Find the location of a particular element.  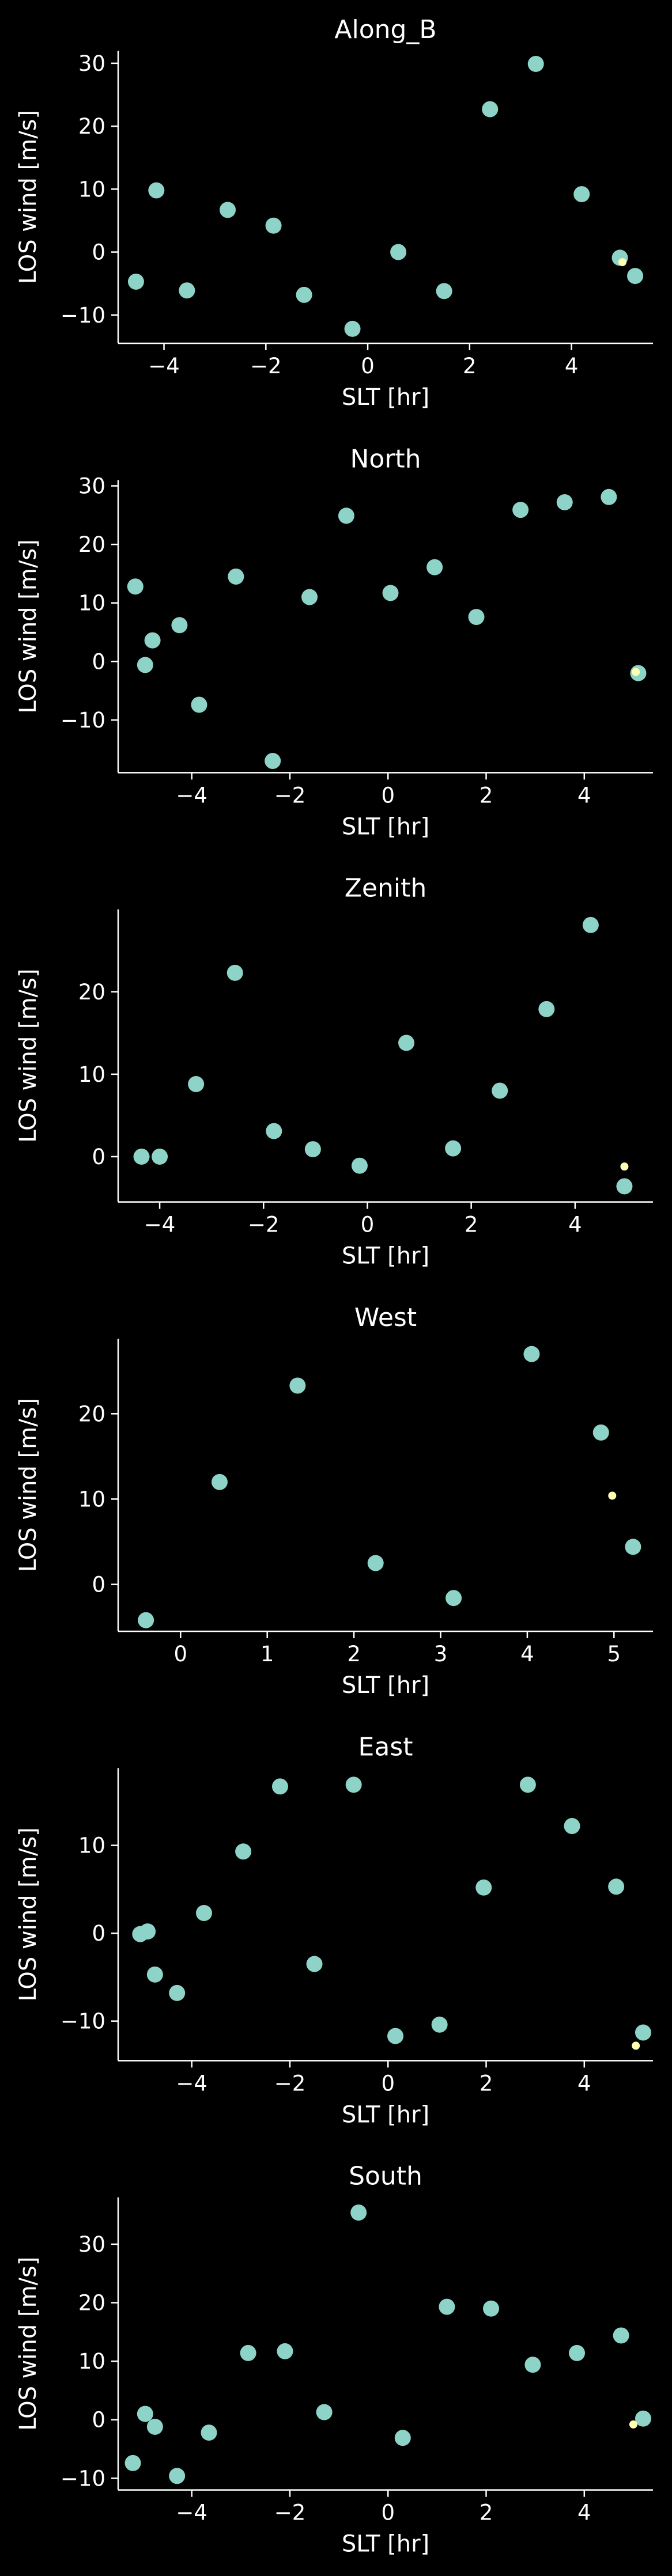

x-tick-label: 3 is located at coordinates (441, 1654).